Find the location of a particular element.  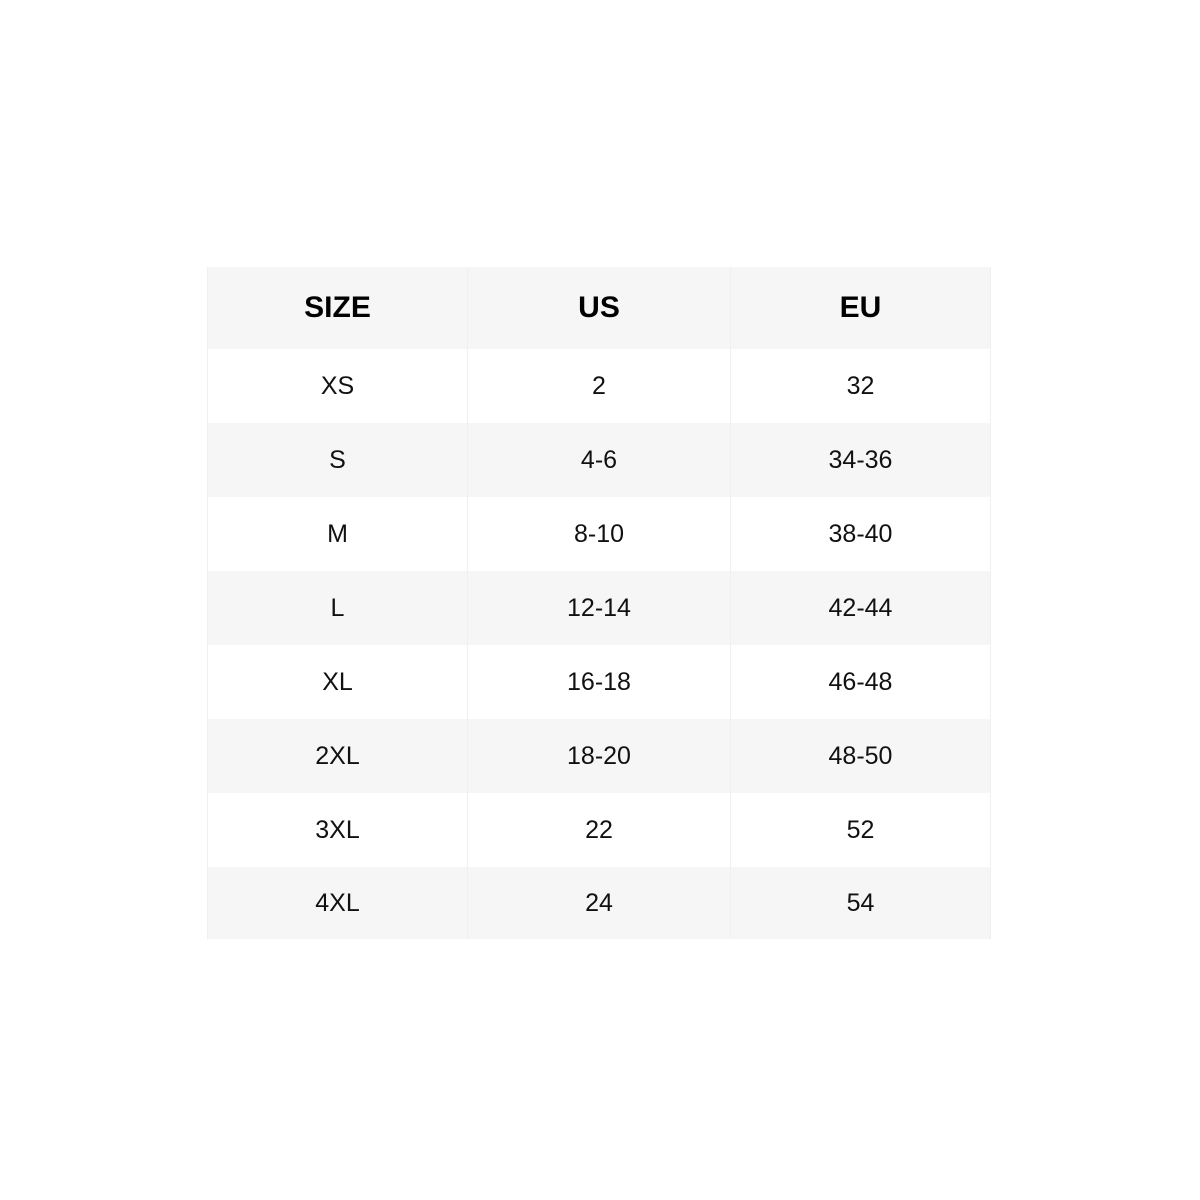

us-cell: 8-10 is located at coordinates (599, 534).